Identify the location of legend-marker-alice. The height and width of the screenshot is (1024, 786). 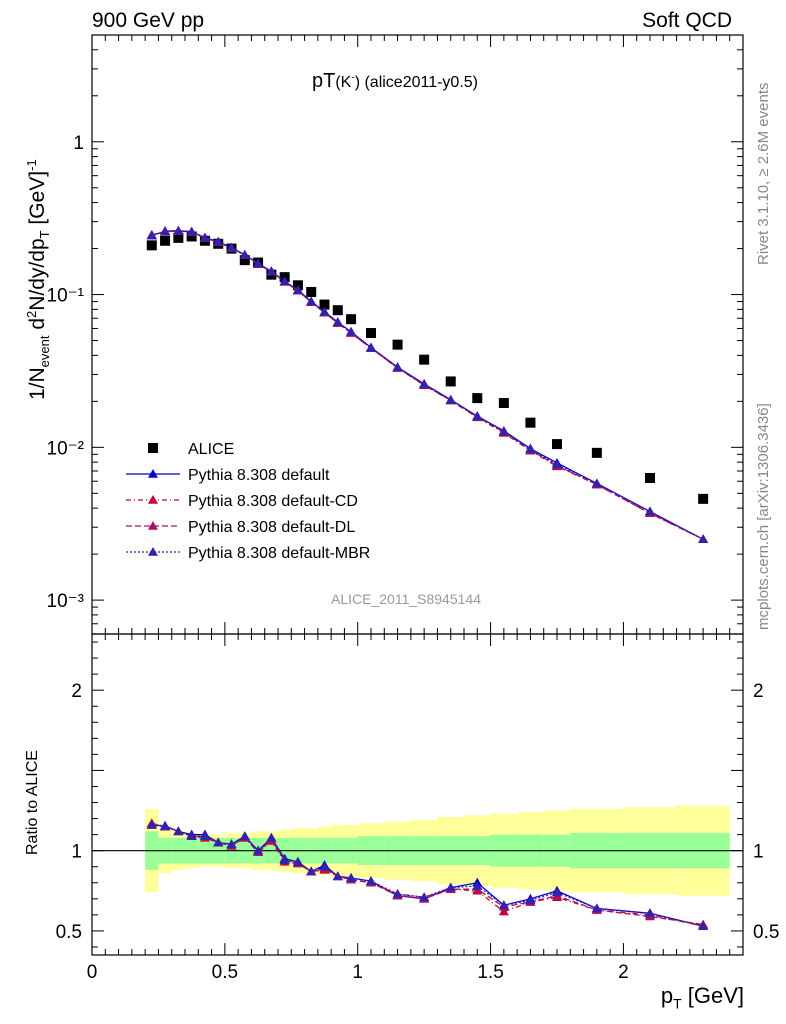
(153, 448).